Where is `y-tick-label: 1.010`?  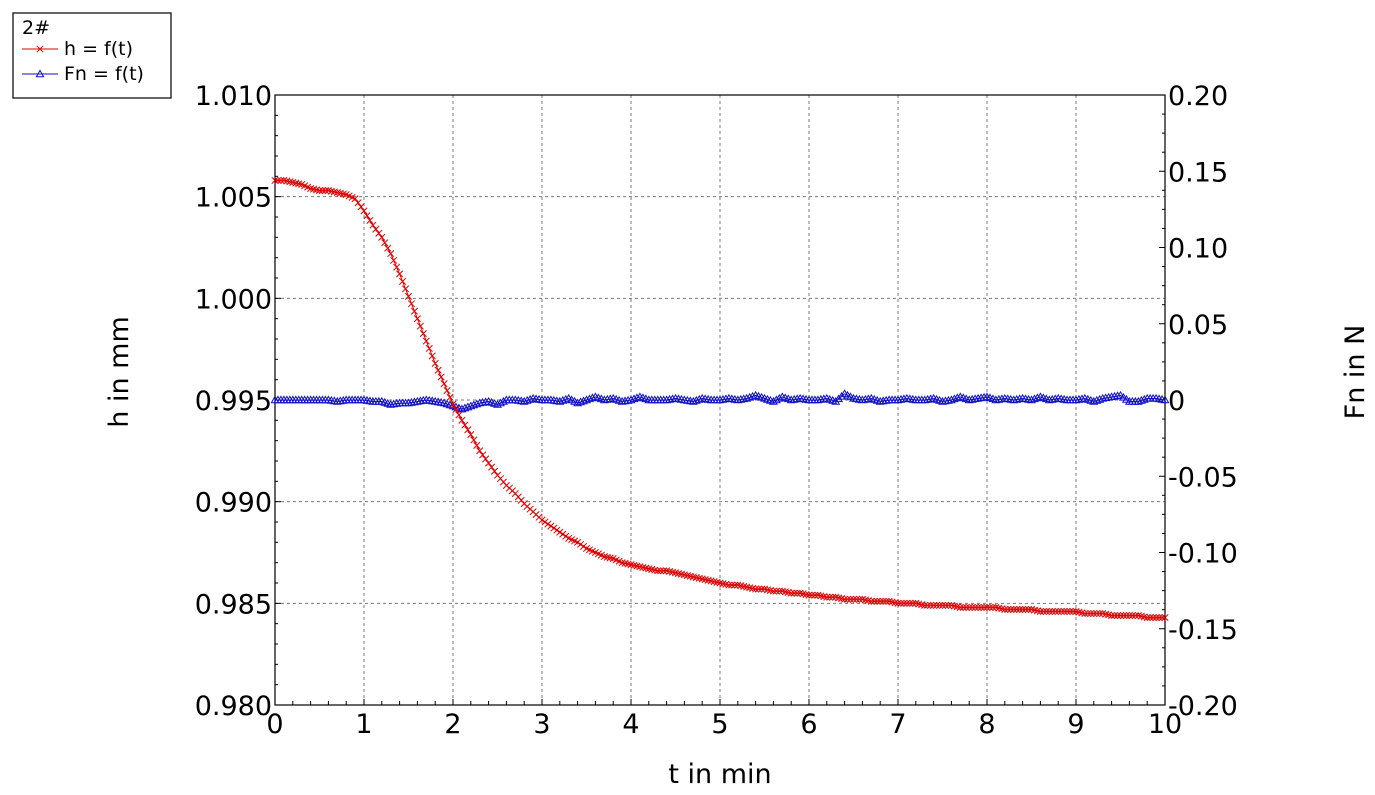
y-tick-label: 1.010 is located at coordinates (233, 96).